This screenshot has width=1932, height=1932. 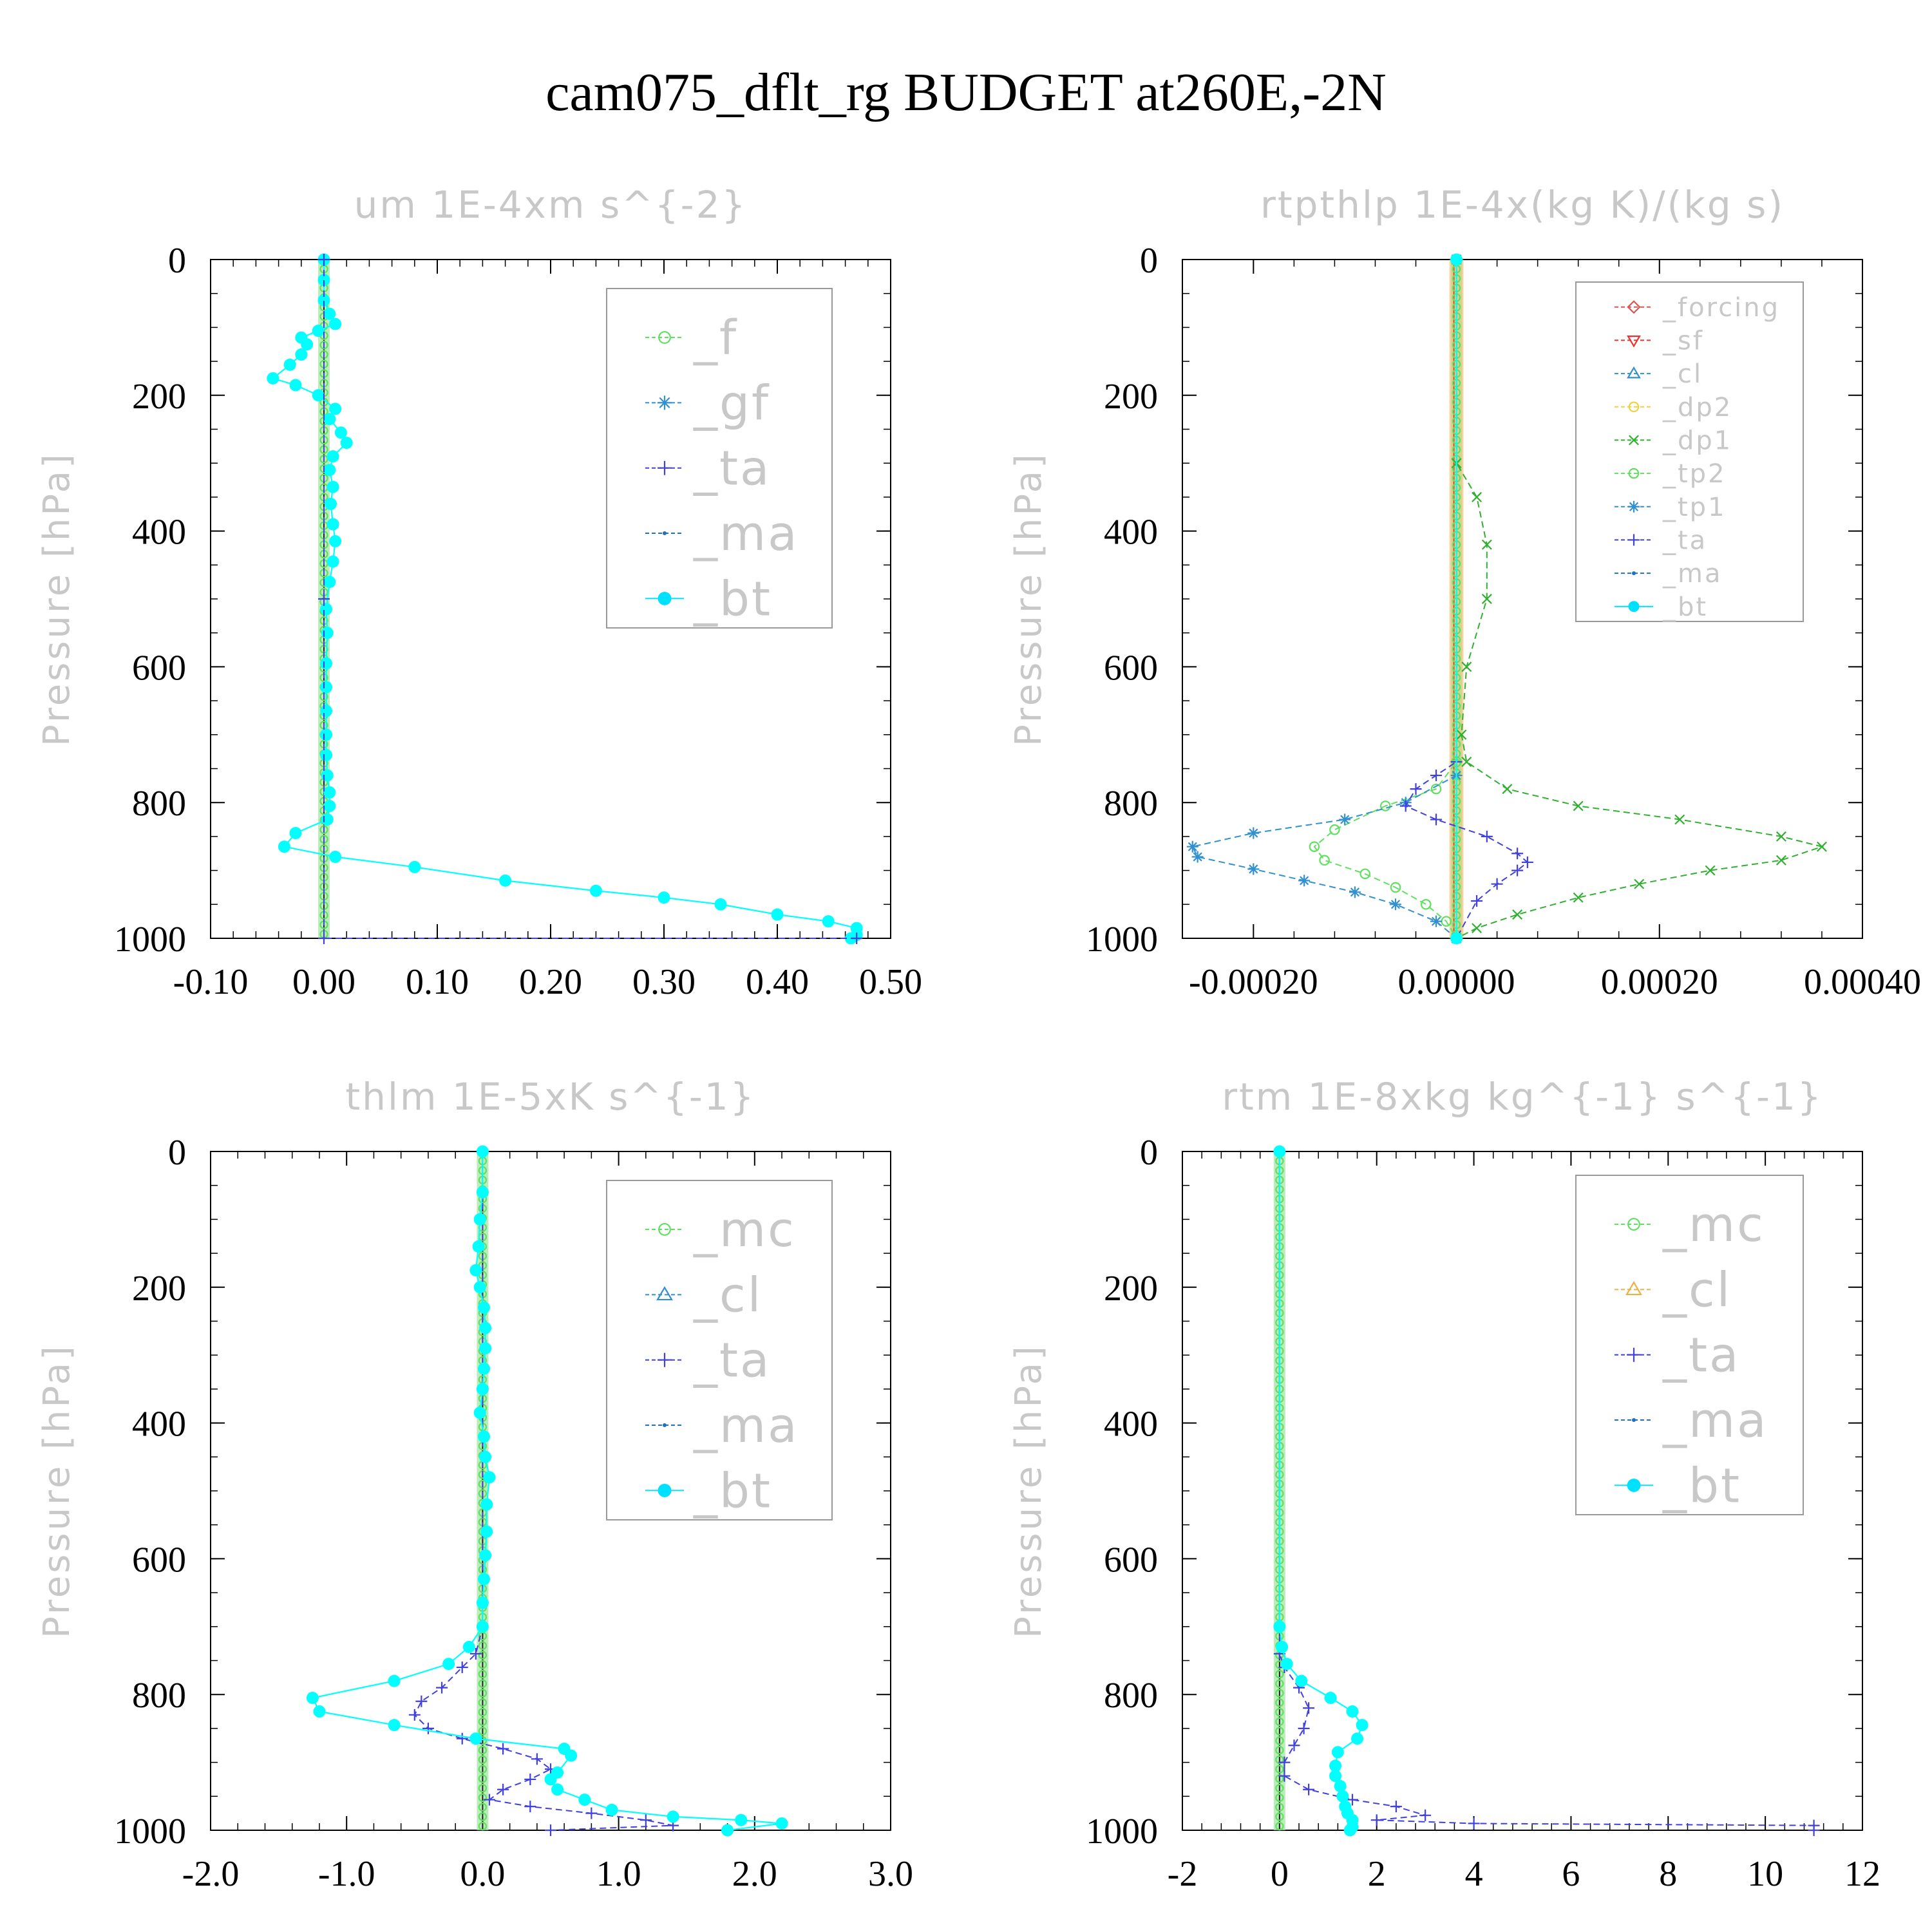 I want to click on legend-entry: _f, so click(x=716, y=338).